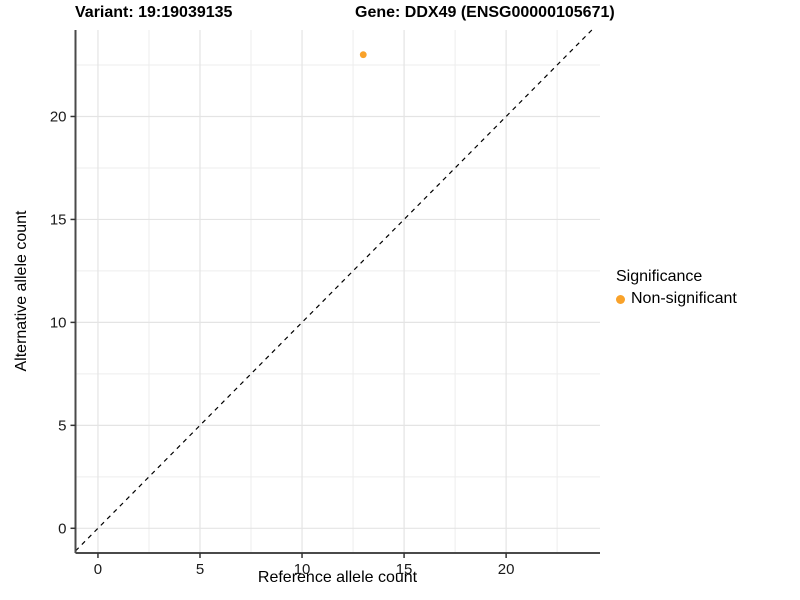 The image size is (800, 600). What do you see at coordinates (302, 569) in the screenshot?
I see `x-tick-label: 10` at bounding box center [302, 569].